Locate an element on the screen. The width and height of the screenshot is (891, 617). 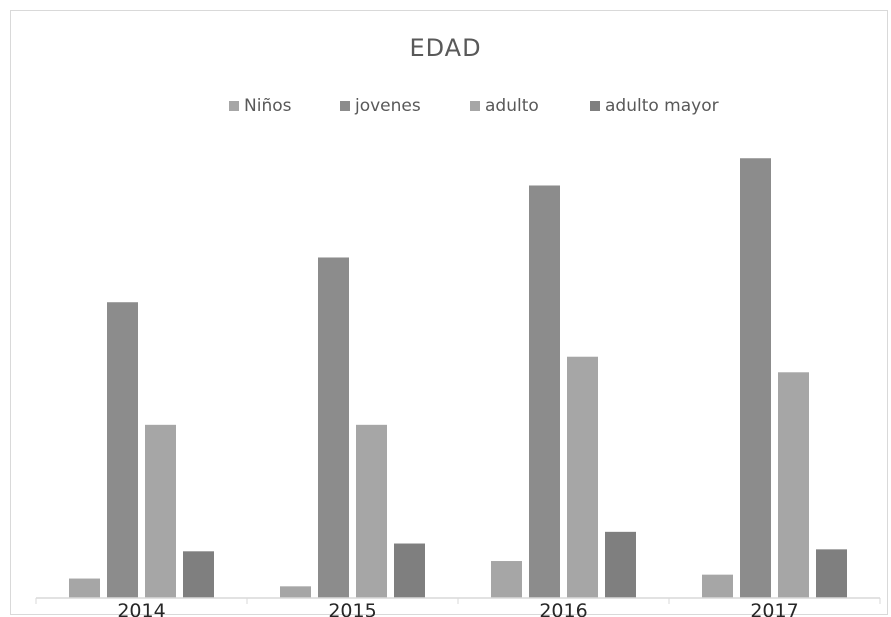
legend-label: Niños is located at coordinates (268, 106).